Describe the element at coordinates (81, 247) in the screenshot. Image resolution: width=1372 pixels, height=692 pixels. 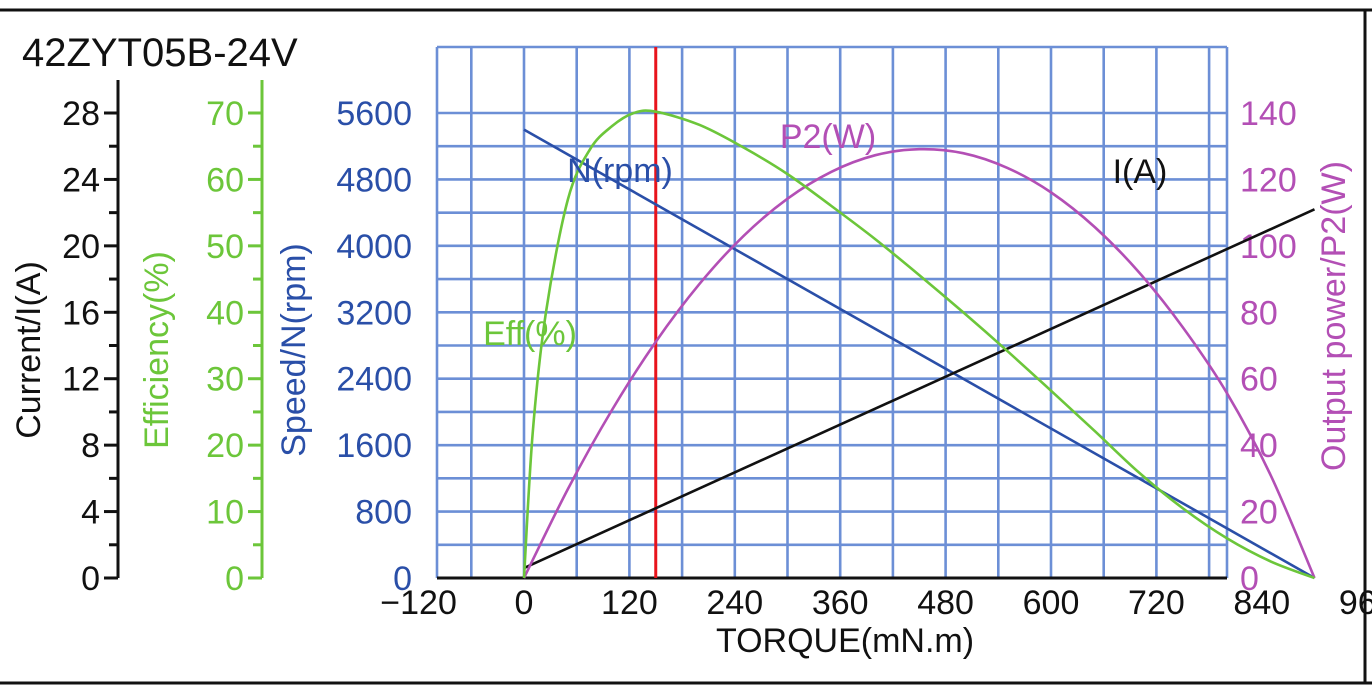
I see `y-tick-label-current: 20` at that location.